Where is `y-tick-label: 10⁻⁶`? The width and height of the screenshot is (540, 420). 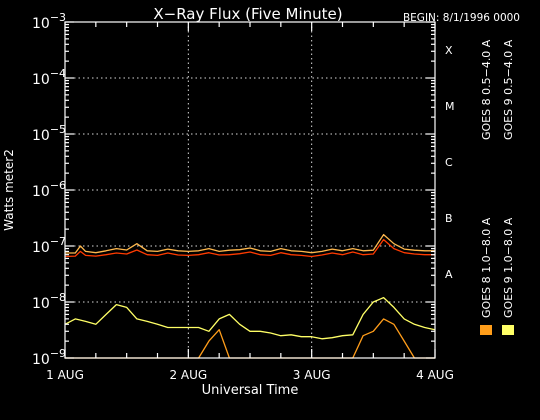 y-tick-label: 10⁻⁶ is located at coordinates (49, 189).